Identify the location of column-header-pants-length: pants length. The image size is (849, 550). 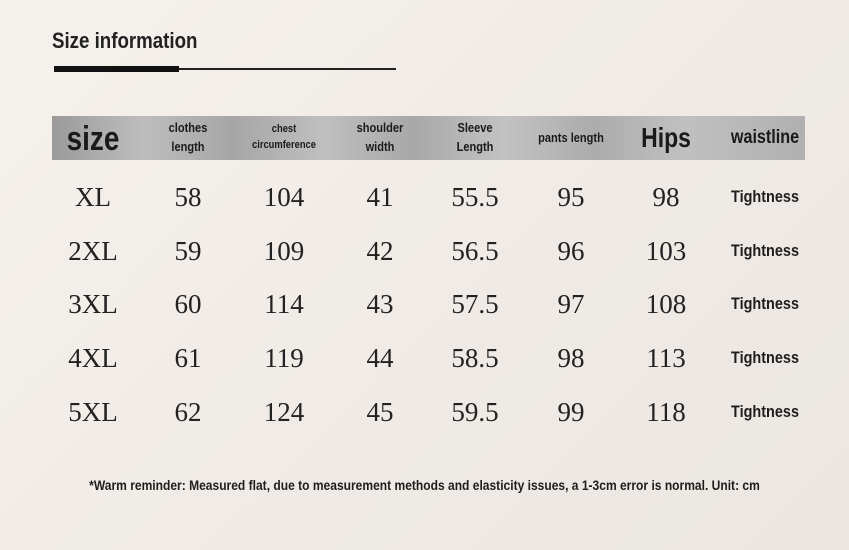
(571, 137).